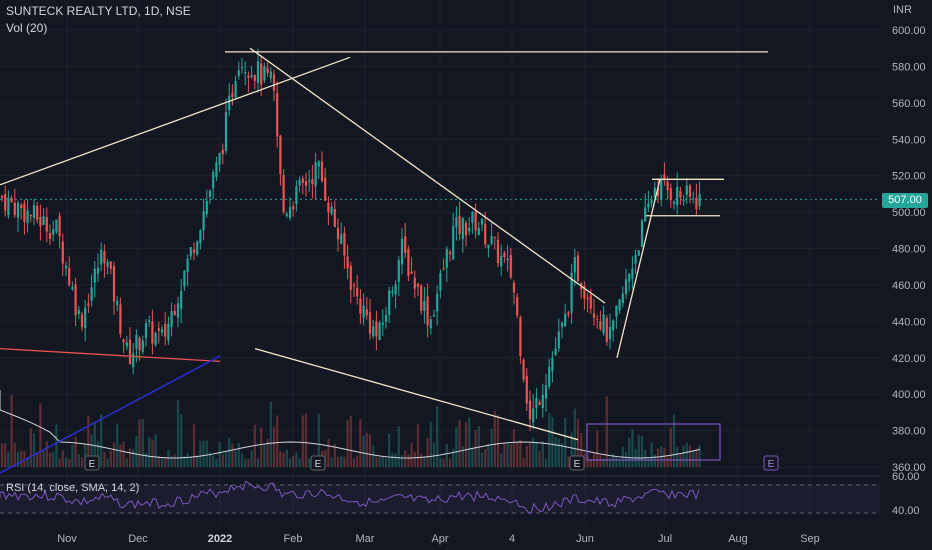 The width and height of the screenshot is (932, 550). Describe the element at coordinates (512, 539) in the screenshot. I see `time-tick-label: 4` at that location.